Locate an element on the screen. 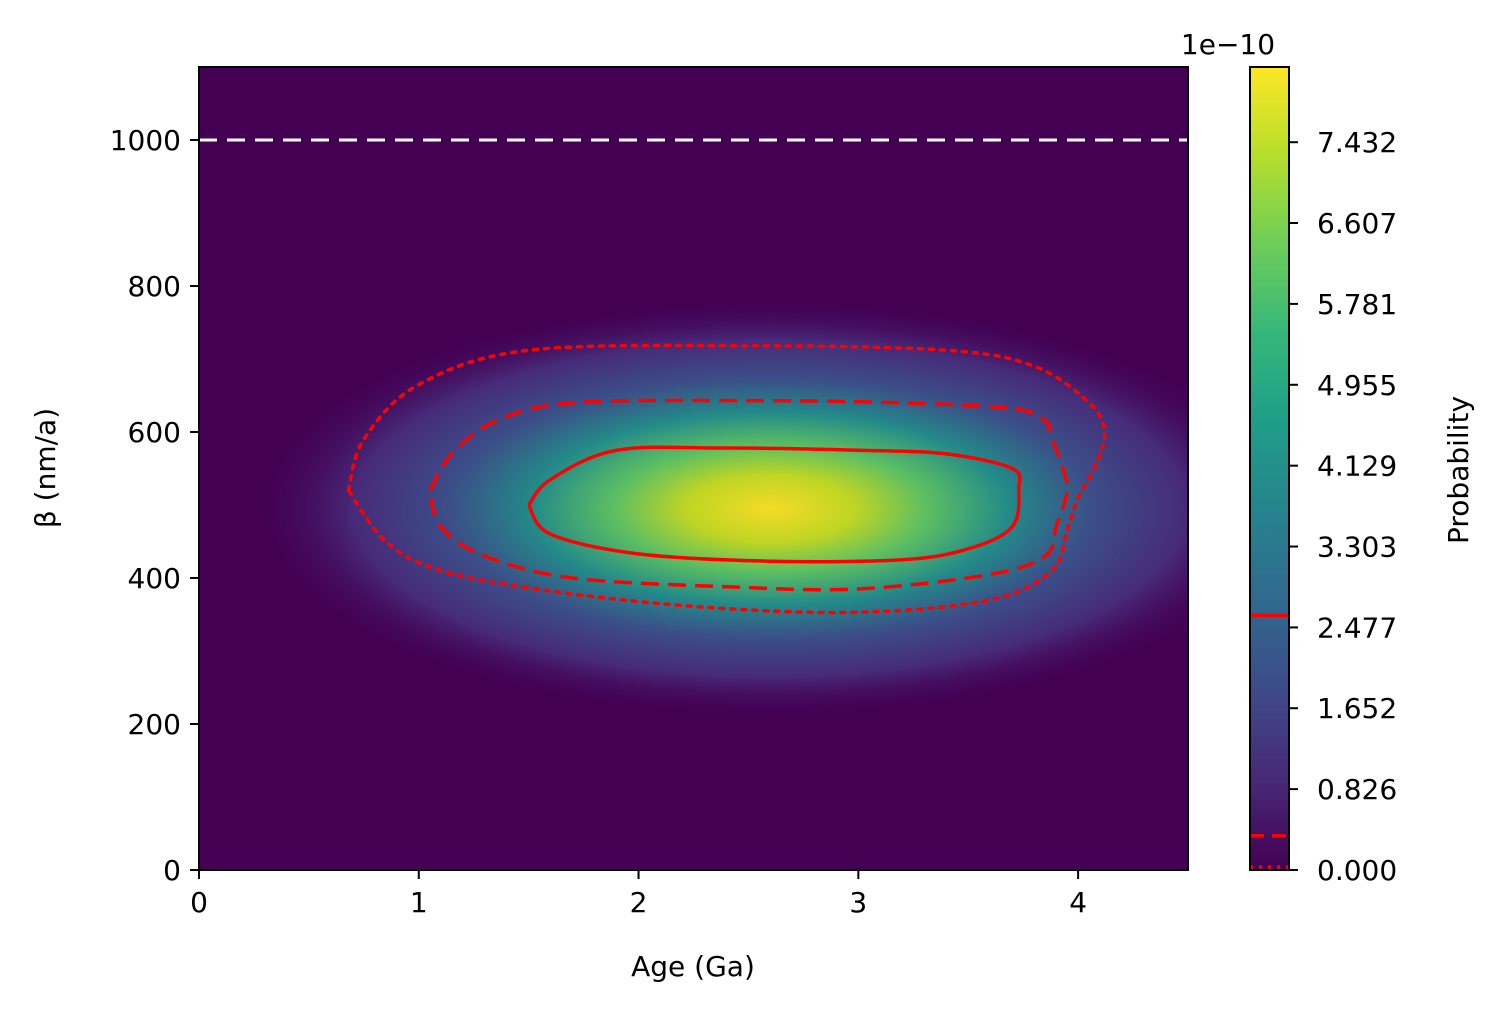 This screenshot has width=1500, height=1012. colorbar-tick-label: 4.955 is located at coordinates (1357, 385).